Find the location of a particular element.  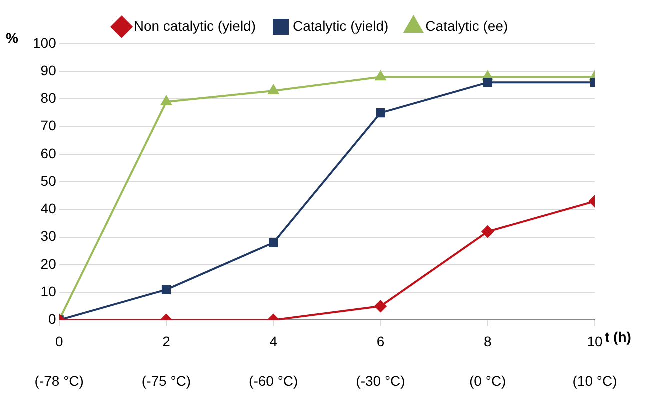

y-tick-label: 70 is located at coordinates (48, 126).